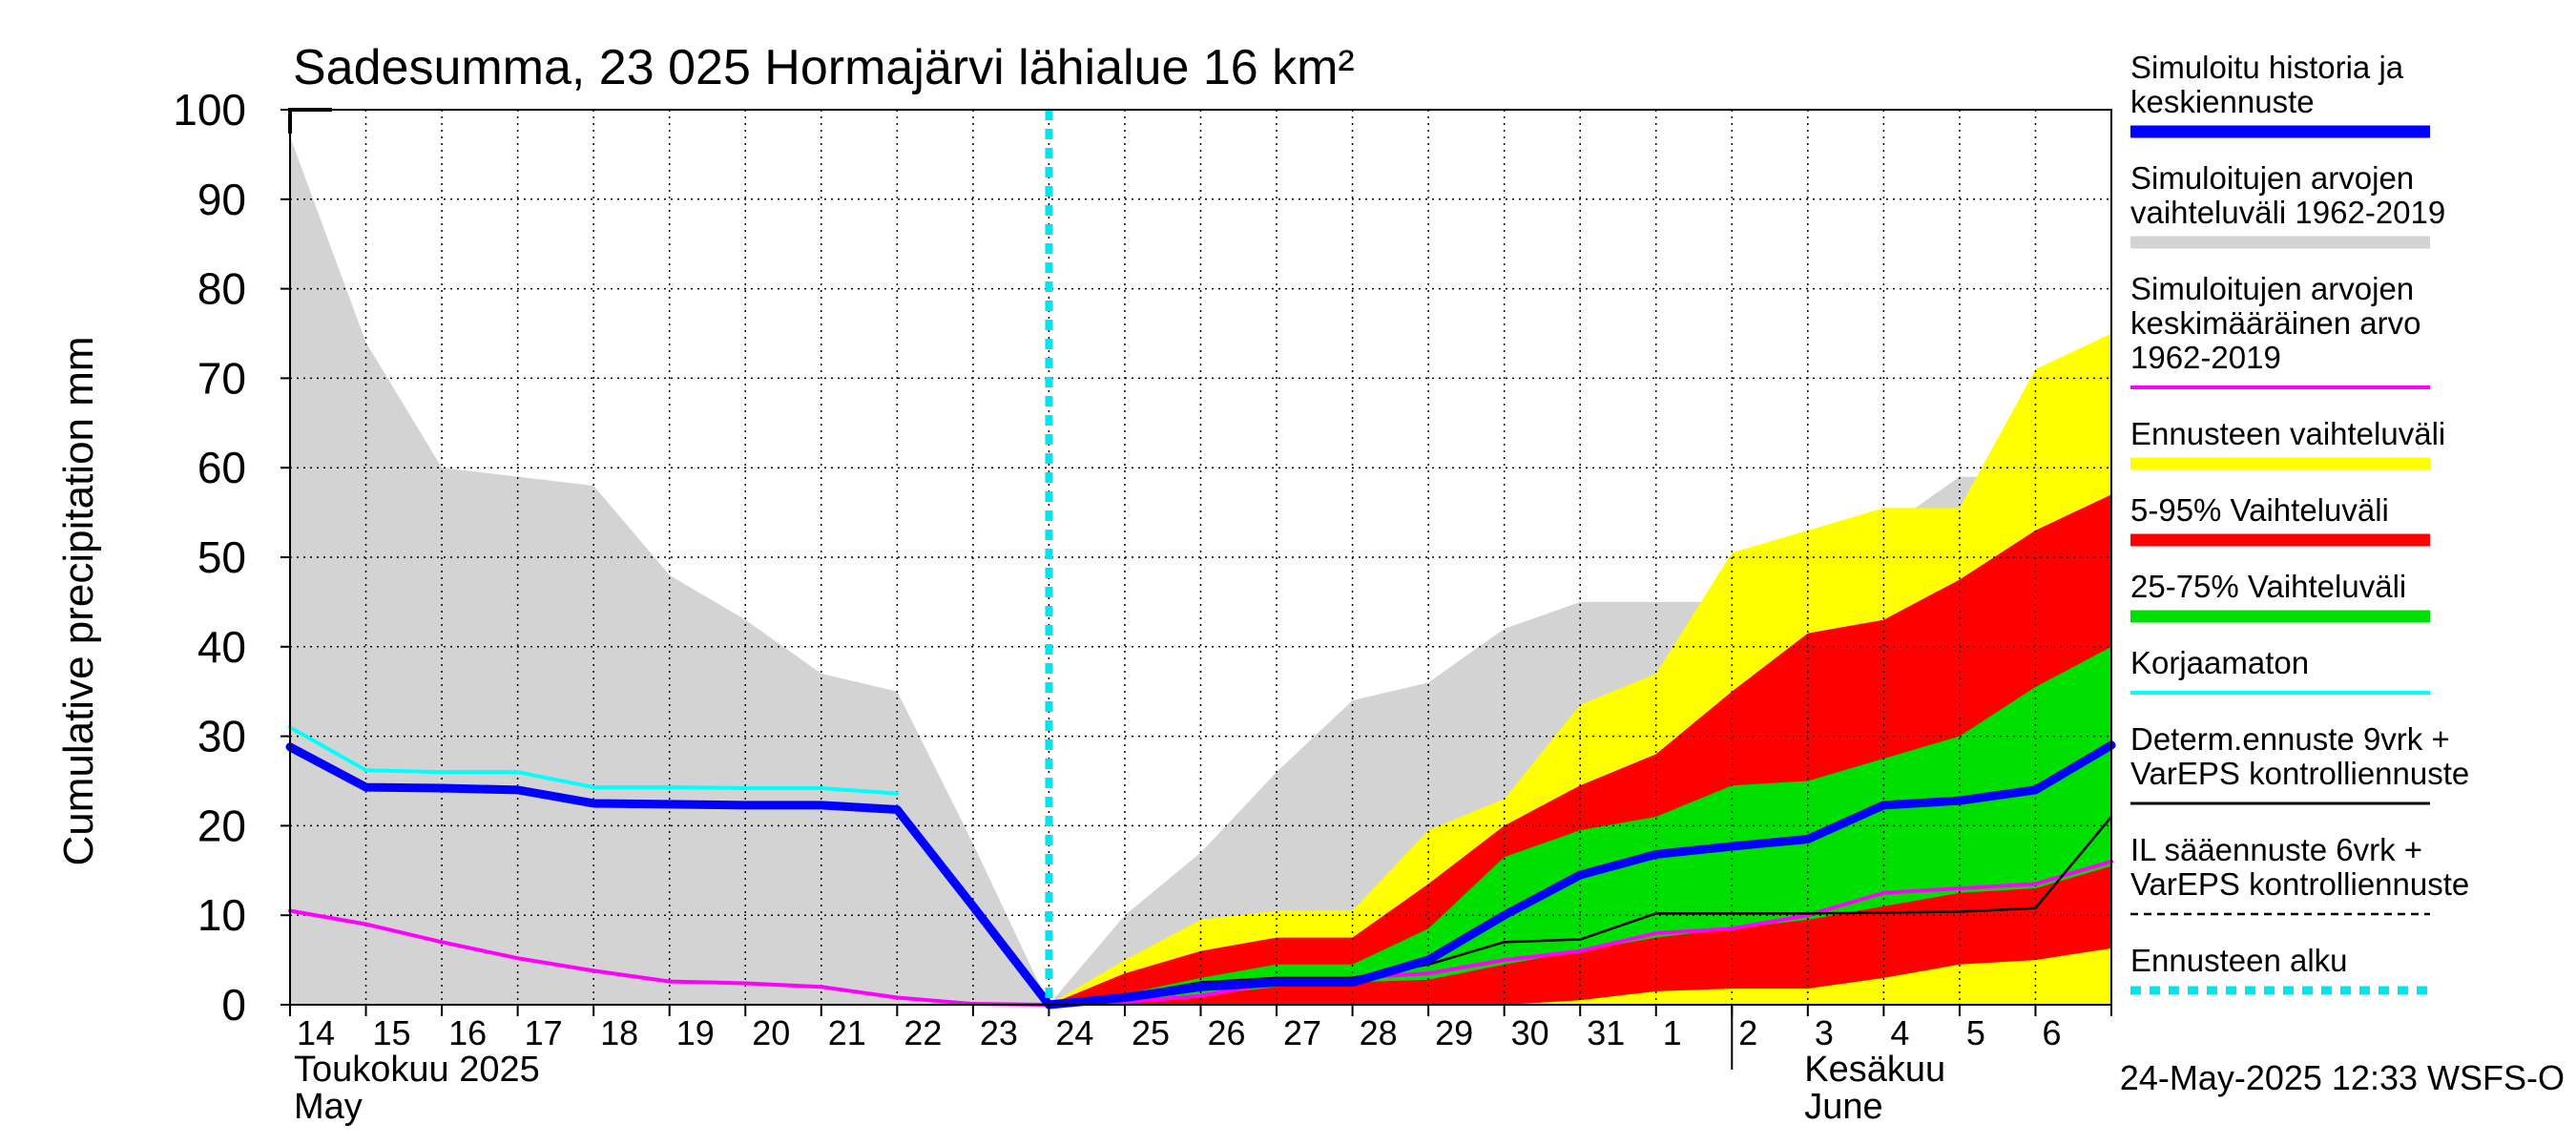 This screenshot has height=1145, width=2576. I want to click on x-tick-label: 24, so click(1074, 1032).